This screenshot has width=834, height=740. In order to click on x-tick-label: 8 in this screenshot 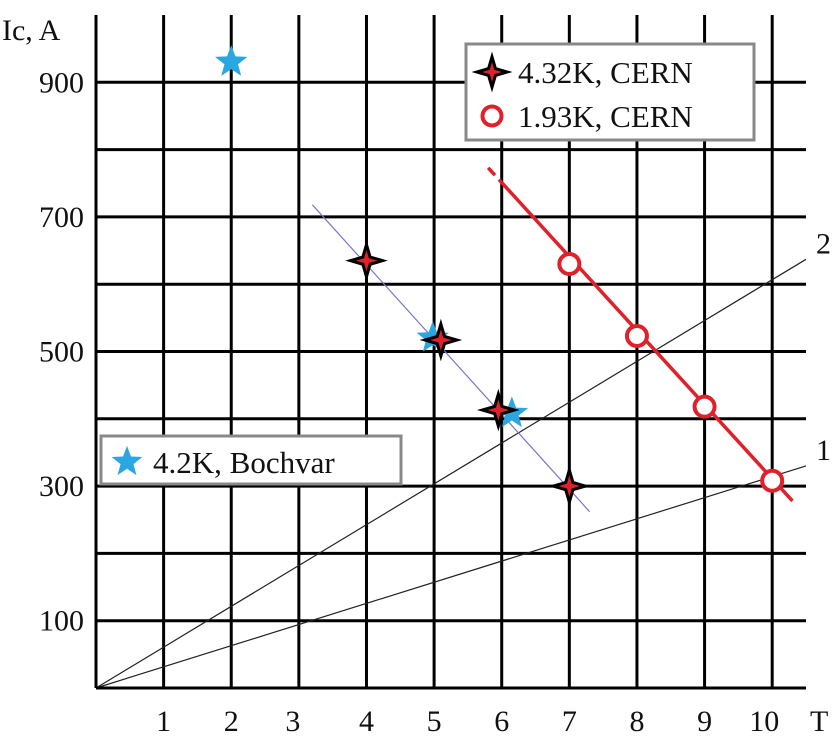, I will do `click(636, 721)`.